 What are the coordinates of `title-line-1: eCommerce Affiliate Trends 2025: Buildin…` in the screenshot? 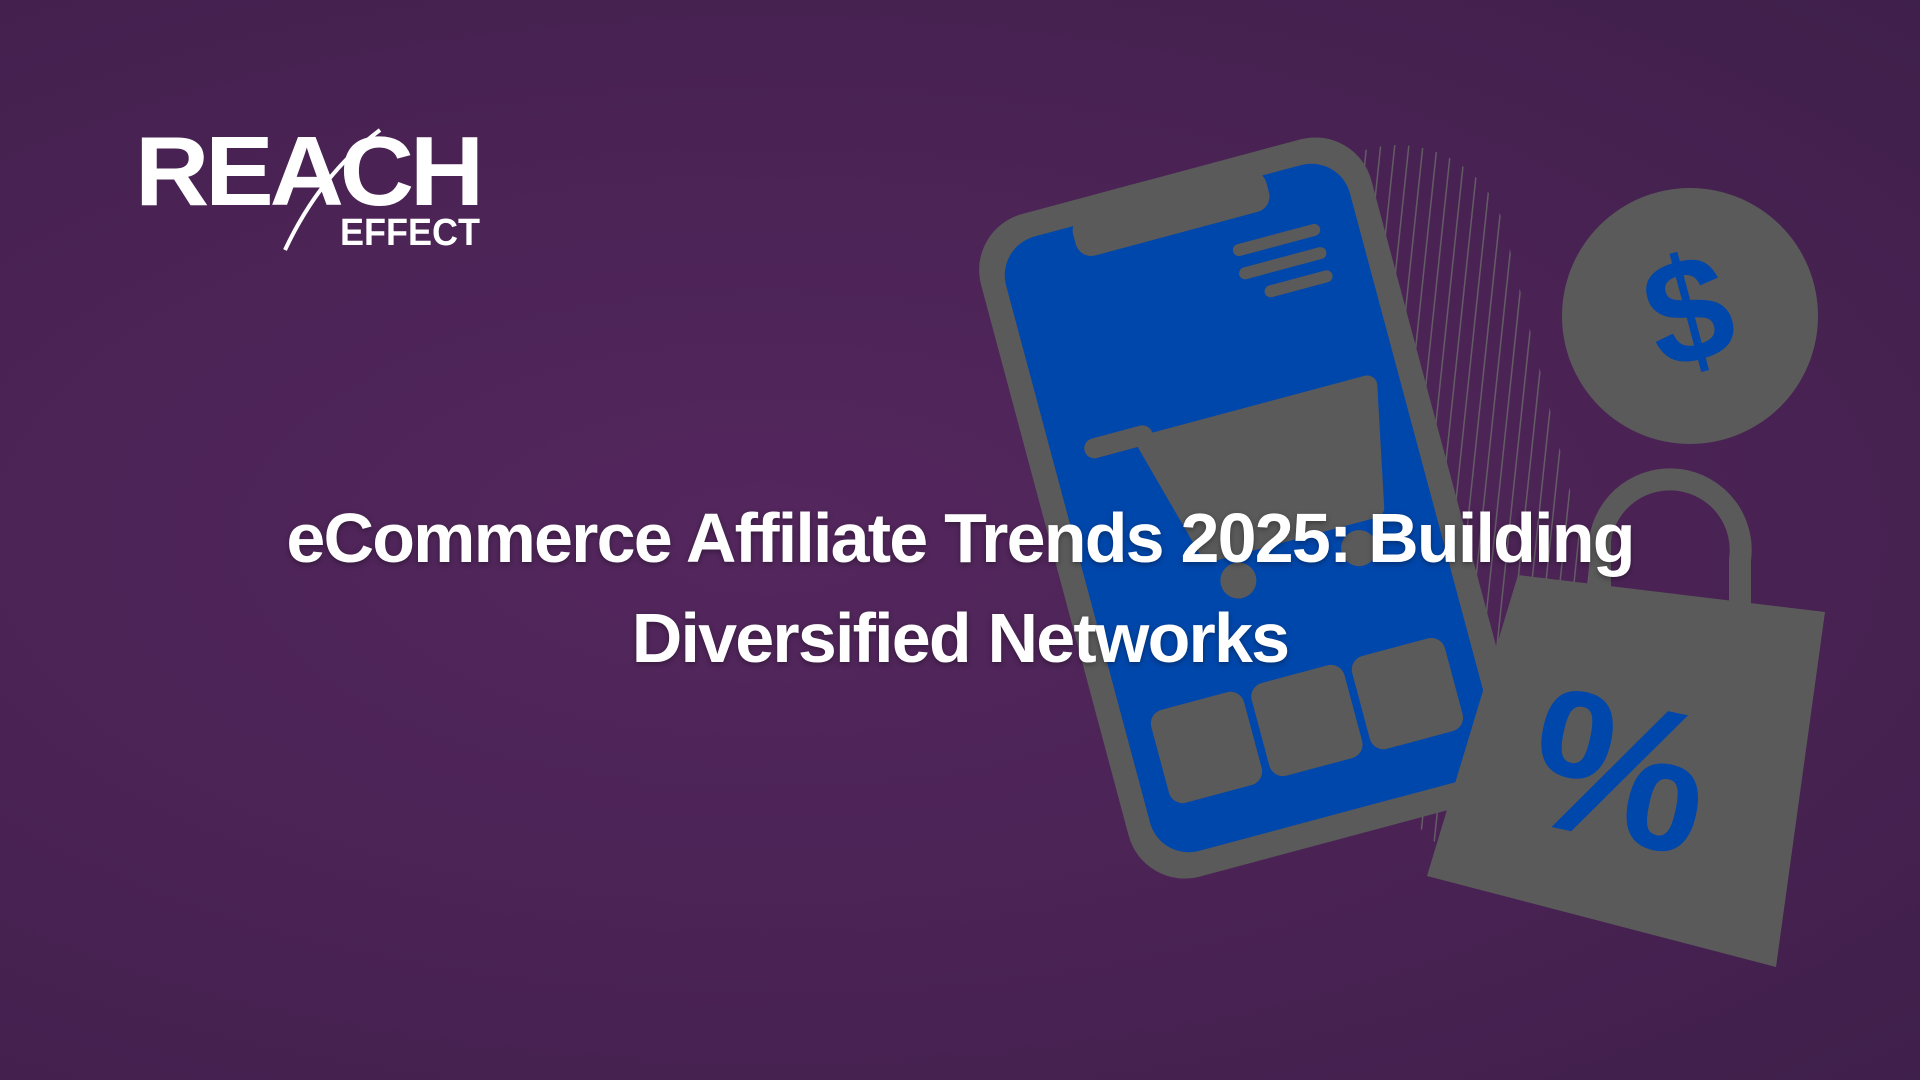 It's located at (960, 538).